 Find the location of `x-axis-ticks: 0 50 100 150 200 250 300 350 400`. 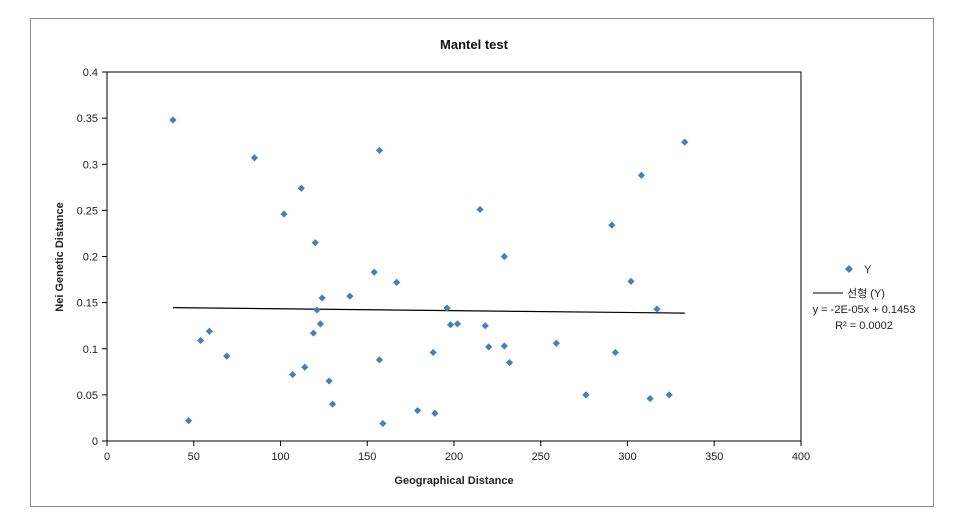

x-axis-ticks: 0 50 100 150 200 250 300 350 400 is located at coordinates (457, 452).